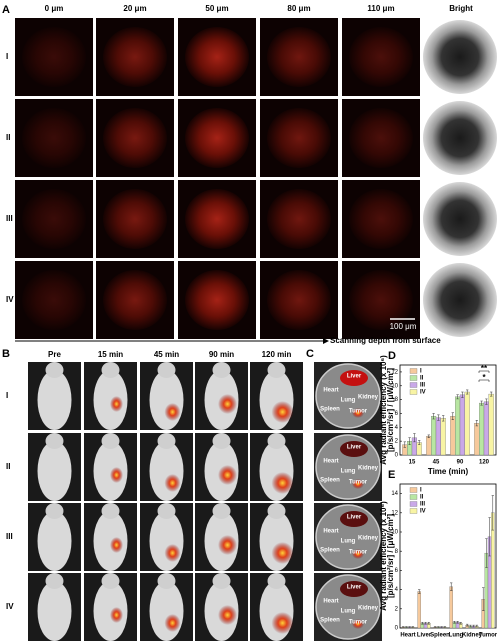  Describe the element at coordinates (354, 377) in the screenshot. I see `organ-label: Liver` at that location.